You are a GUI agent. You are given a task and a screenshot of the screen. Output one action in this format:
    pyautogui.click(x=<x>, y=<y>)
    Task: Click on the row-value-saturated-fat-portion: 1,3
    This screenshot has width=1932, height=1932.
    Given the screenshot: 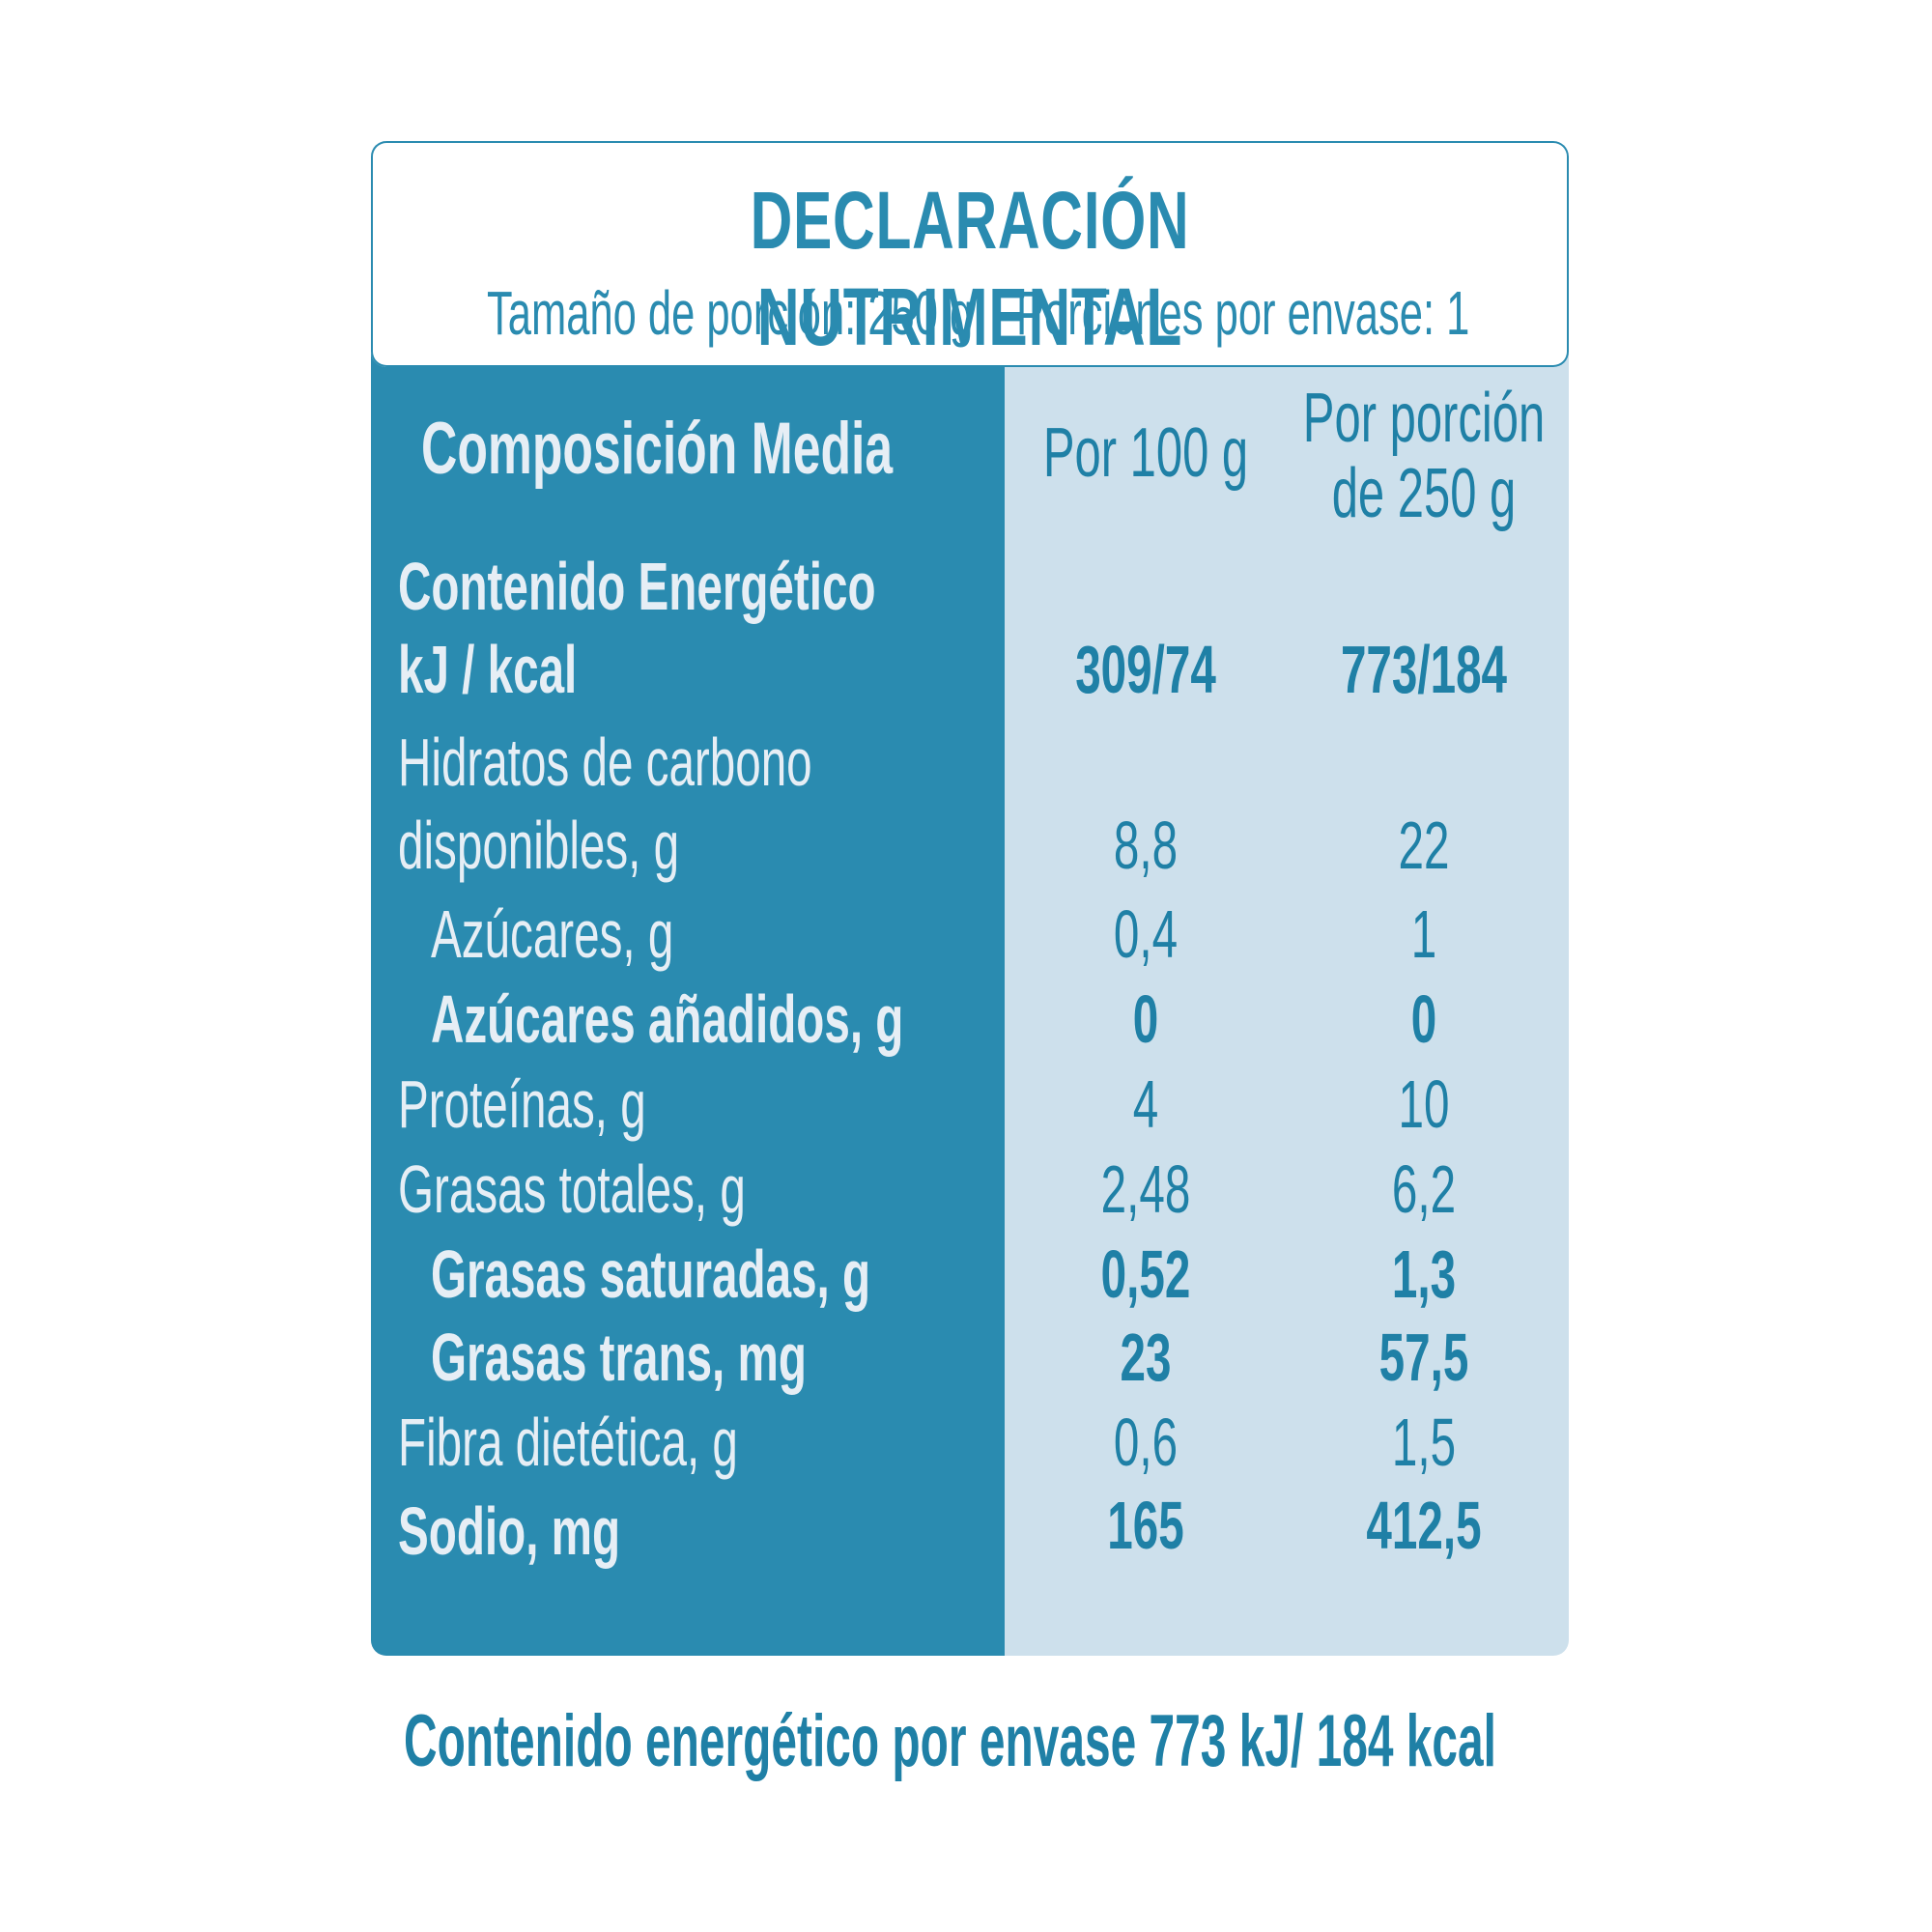 What is the action you would take?
    pyautogui.click(x=1424, y=1274)
    